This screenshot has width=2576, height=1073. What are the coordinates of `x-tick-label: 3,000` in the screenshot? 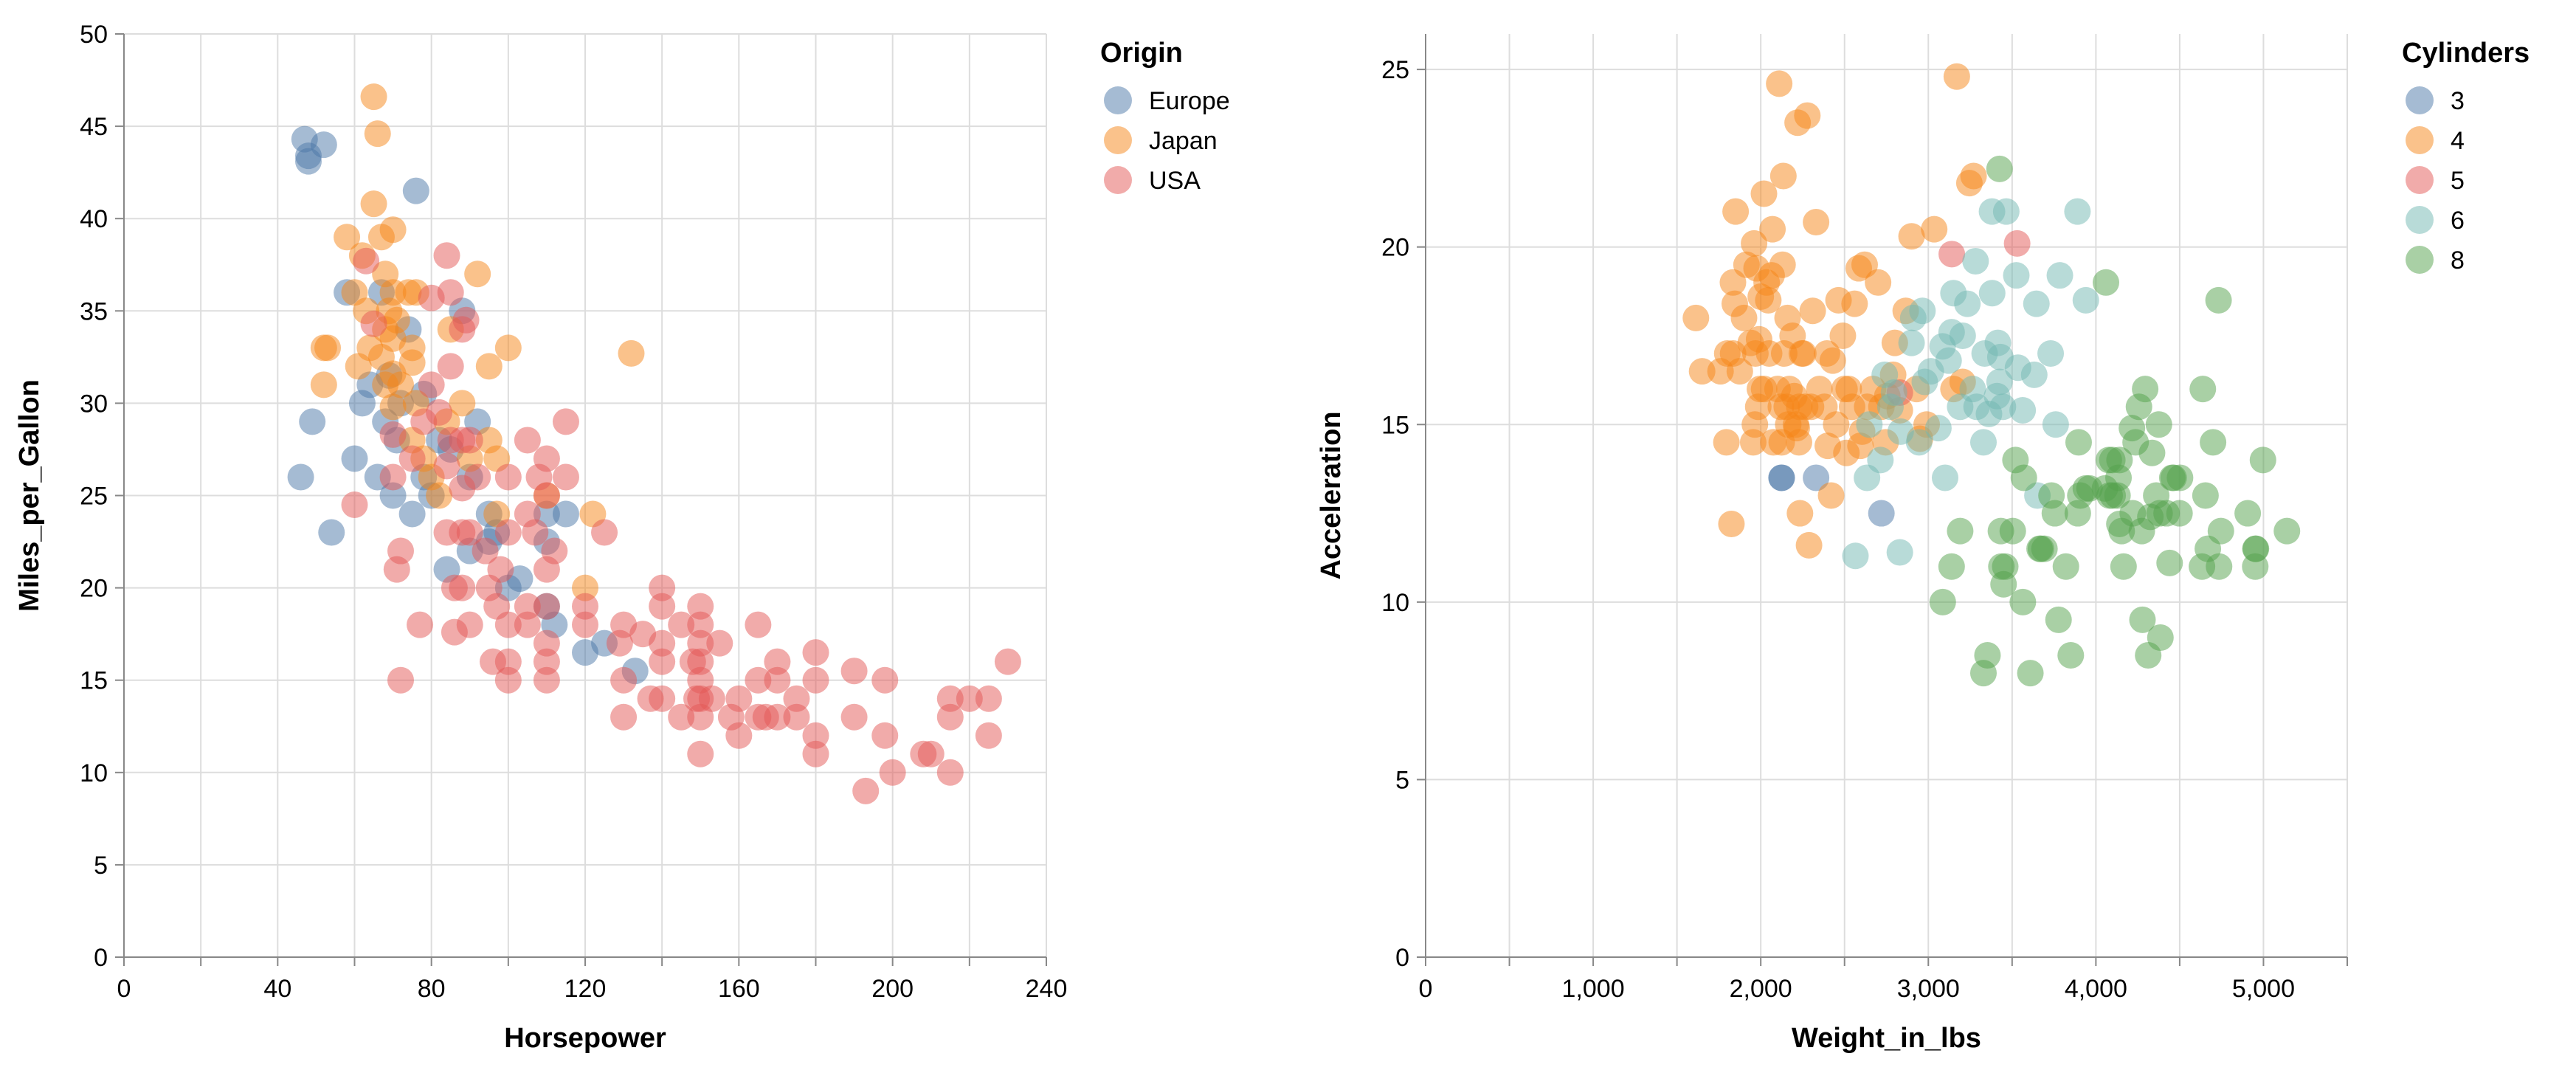 It's located at (1929, 989).